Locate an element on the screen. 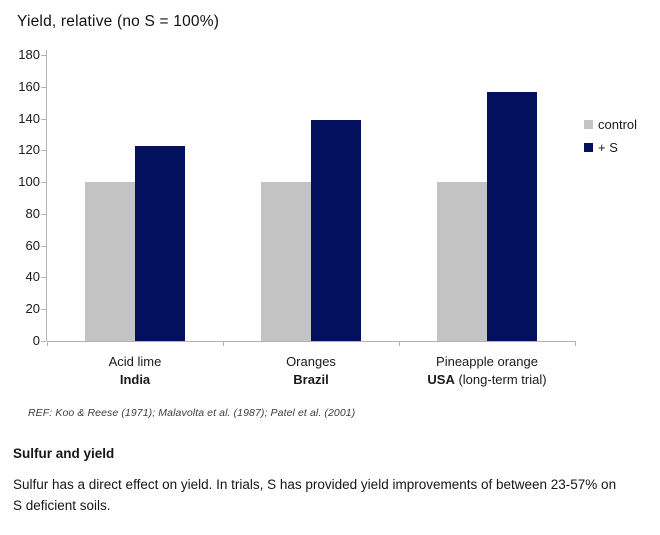 The height and width of the screenshot is (535, 660). chart-title: Yield, relative (no S = 100%) is located at coordinates (118, 21).